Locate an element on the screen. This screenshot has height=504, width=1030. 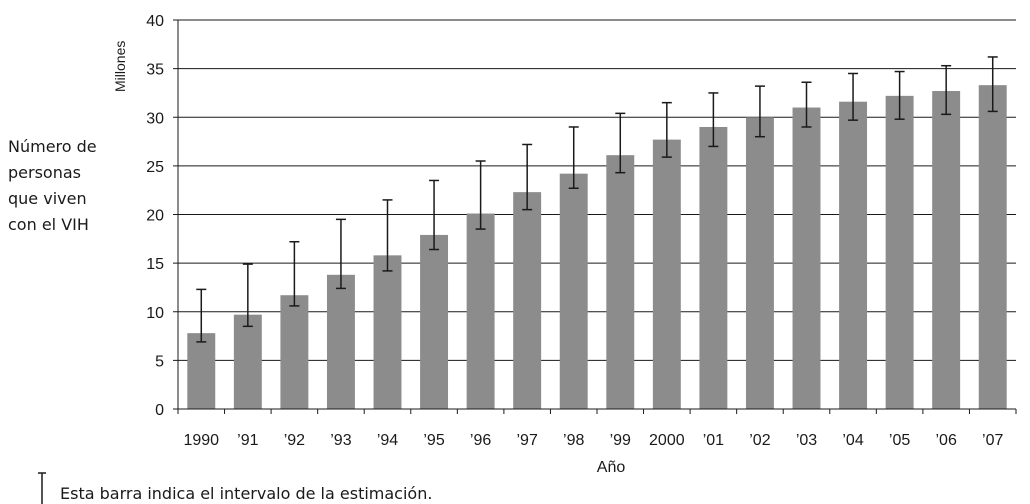
x-tick-label: ’94 is located at coordinates (387, 440).